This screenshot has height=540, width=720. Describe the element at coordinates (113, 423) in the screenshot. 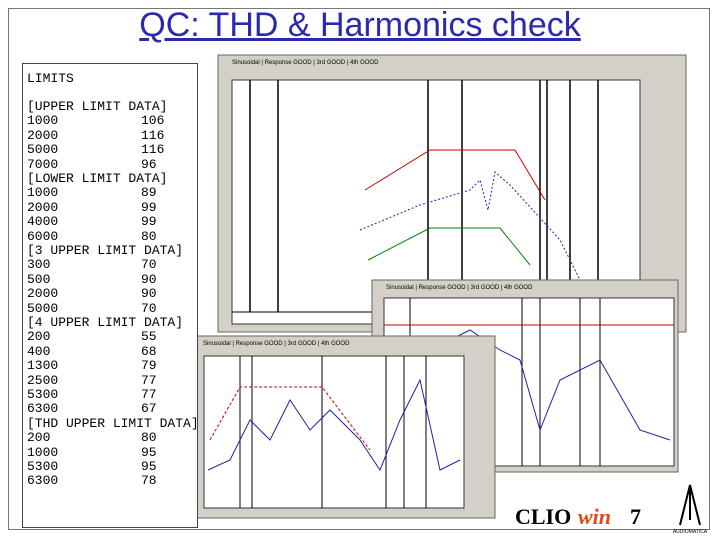

I see `section-heading: [THD UPPER LIMIT DATA]` at that location.